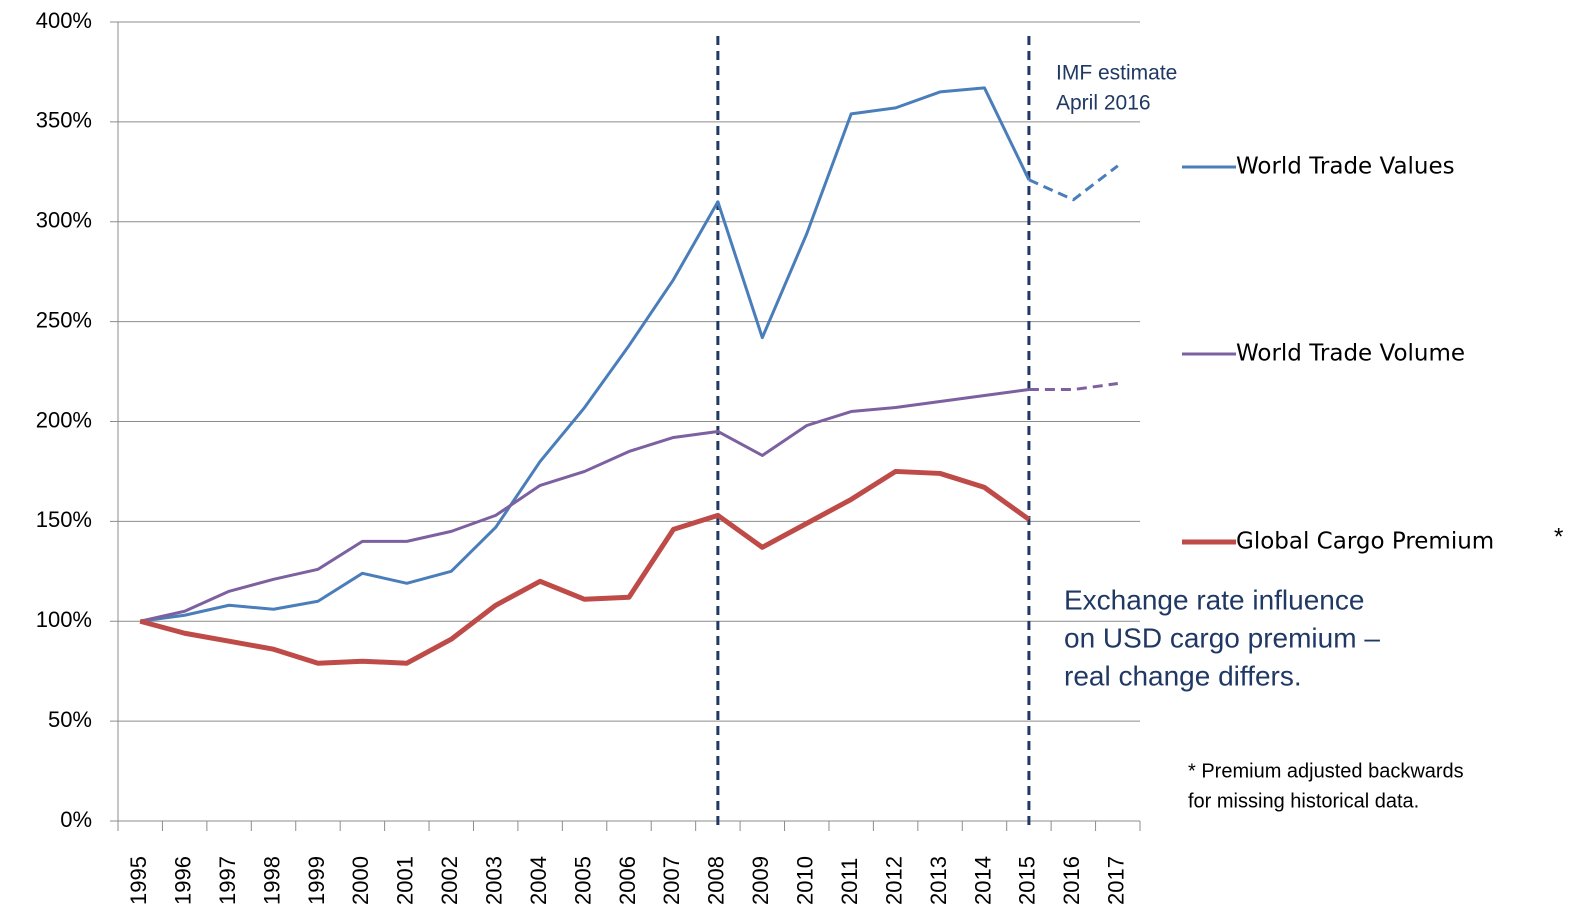 This screenshot has height=916, width=1582. Describe the element at coordinates (671, 880) in the screenshot. I see `x-tick-label: 2007` at that location.